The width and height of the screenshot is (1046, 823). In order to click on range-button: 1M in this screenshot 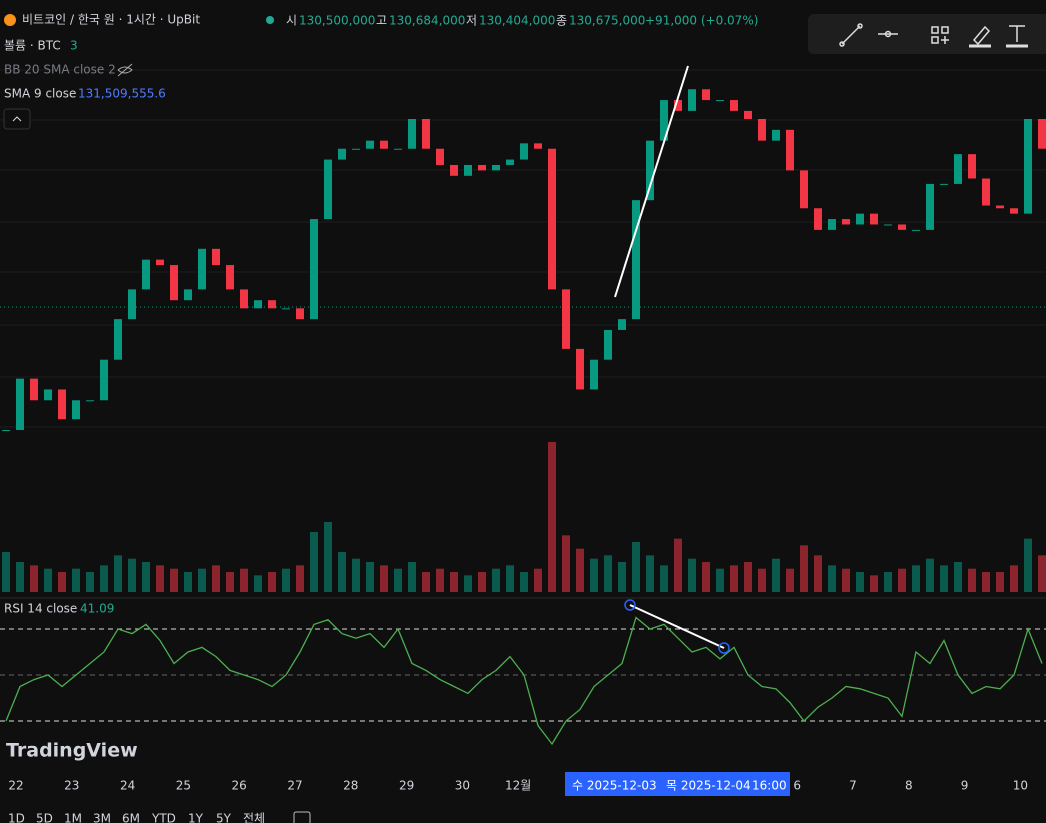, I will do `click(73, 817)`.